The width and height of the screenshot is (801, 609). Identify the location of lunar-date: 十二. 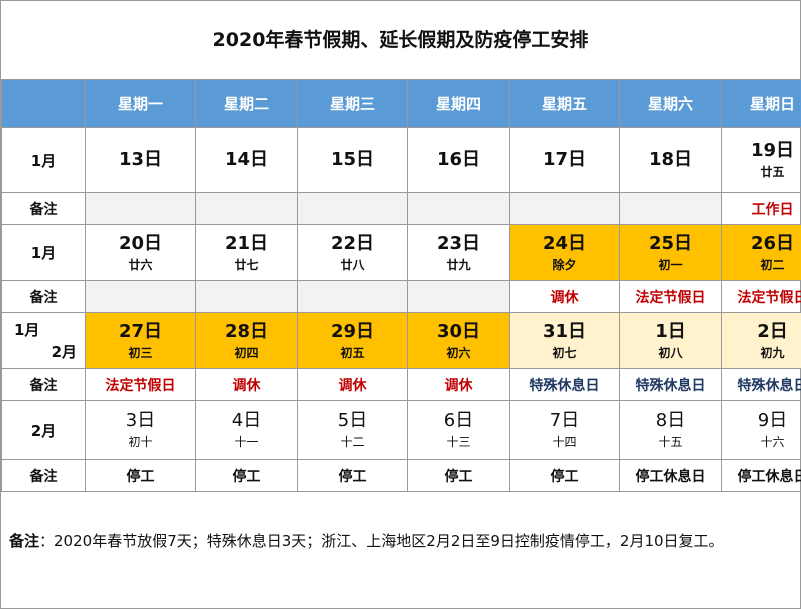
(352, 442).